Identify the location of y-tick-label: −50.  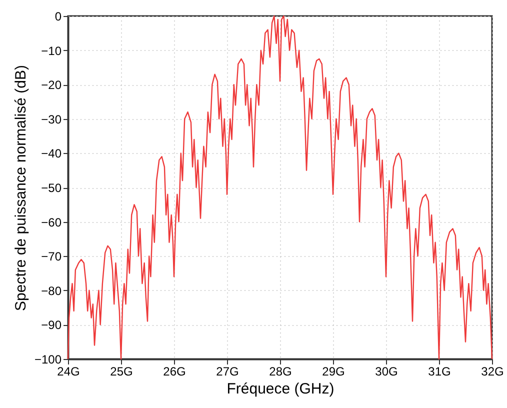
(51, 188).